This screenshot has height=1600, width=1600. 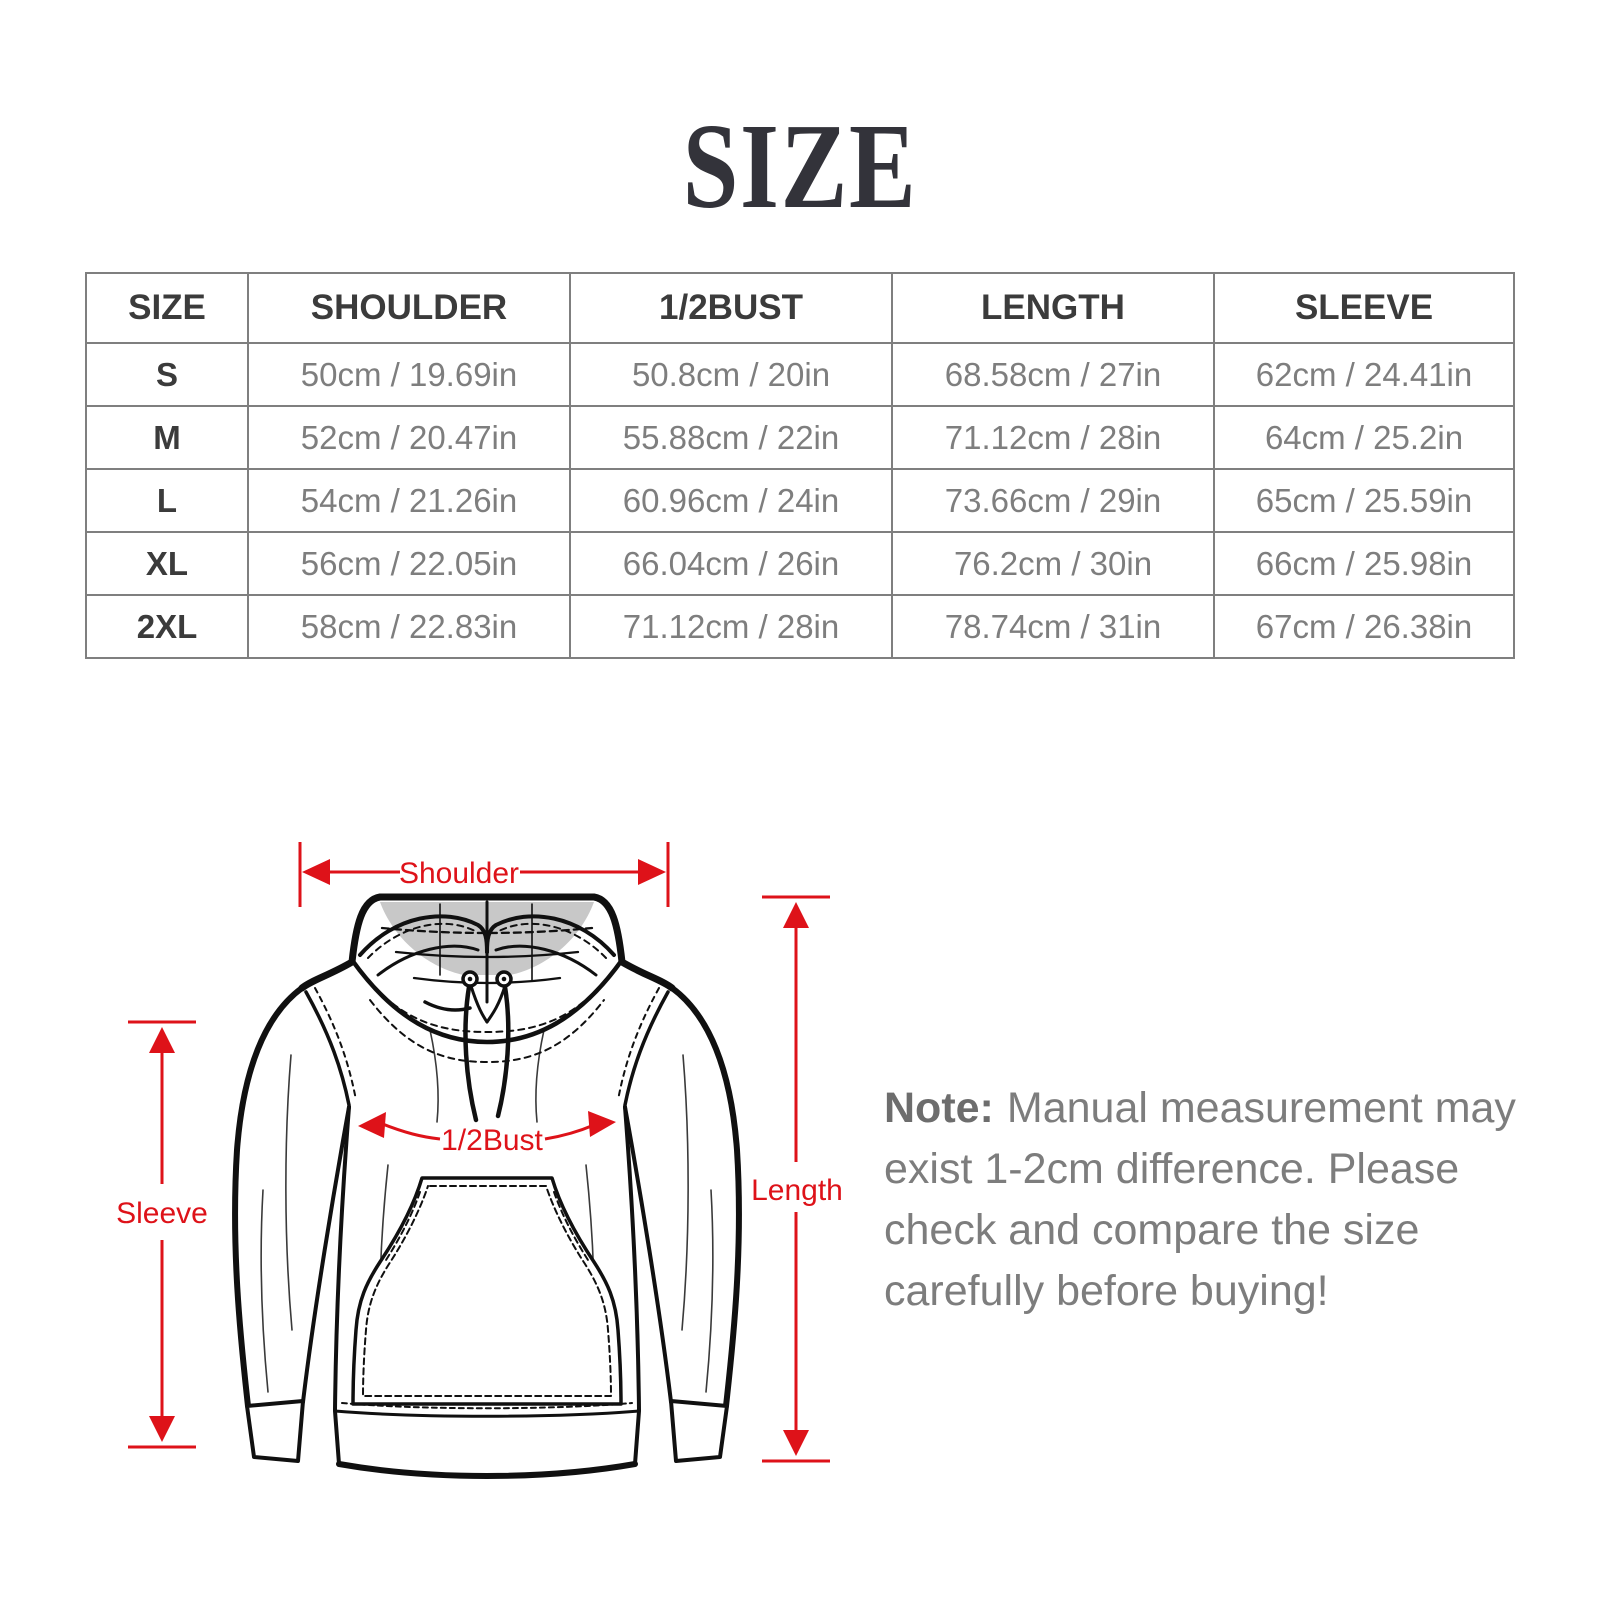 I want to click on cell-bust: 66.04cm / 26in, so click(x=731, y=563).